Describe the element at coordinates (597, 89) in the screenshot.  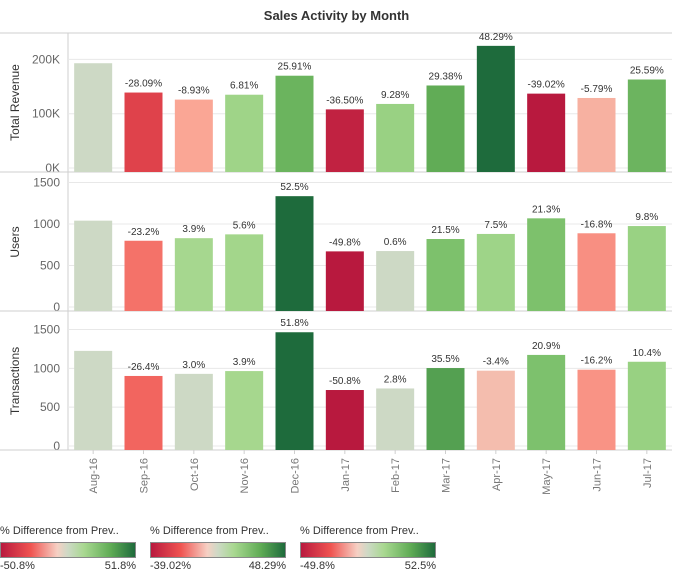
I see `data-label: -5.79%` at that location.